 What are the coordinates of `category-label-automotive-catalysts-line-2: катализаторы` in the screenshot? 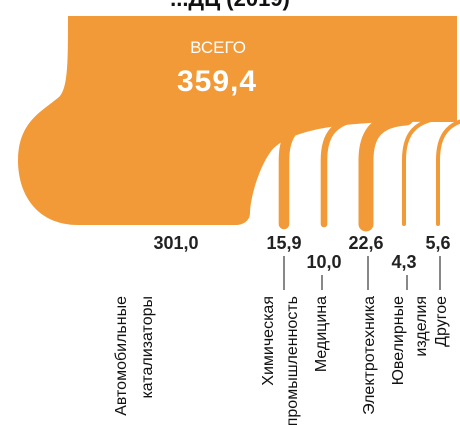 It's located at (147, 347).